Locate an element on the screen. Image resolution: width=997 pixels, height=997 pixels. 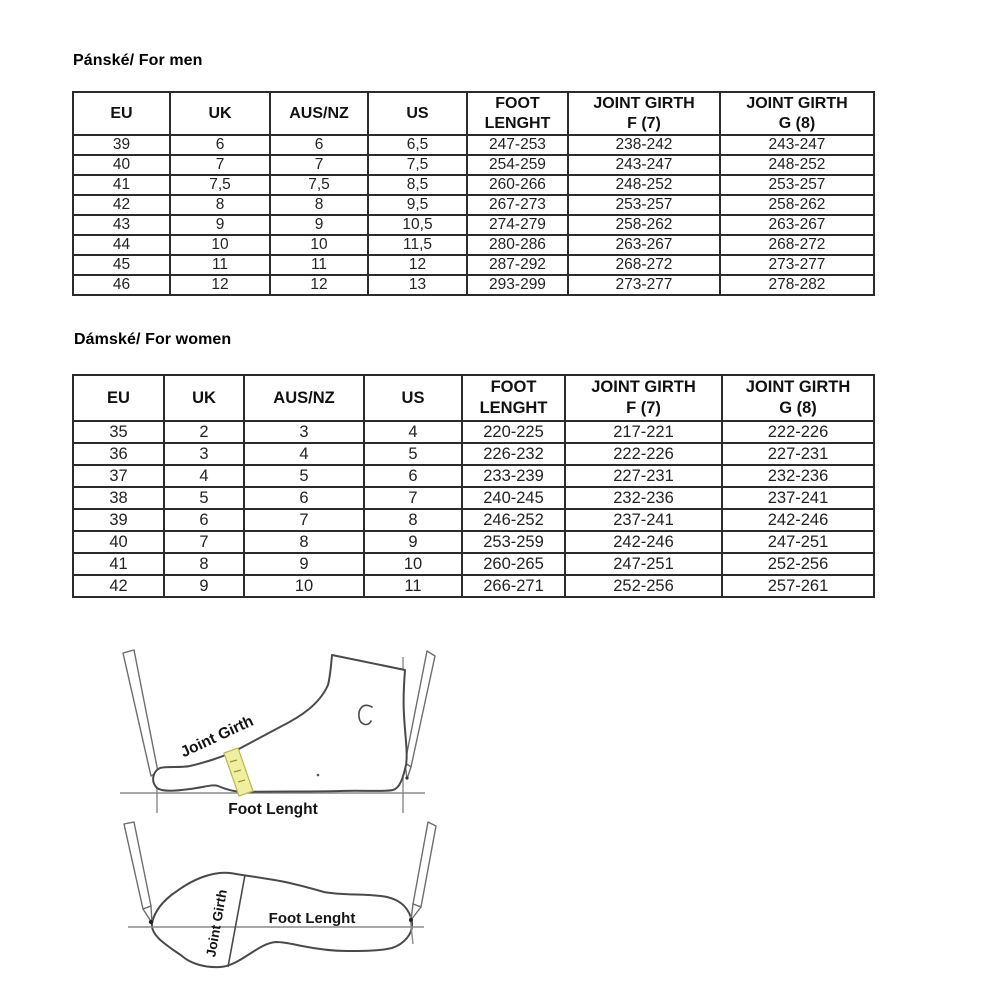
header-cell: JOINT GIRTH F (7) is located at coordinates (644, 113).